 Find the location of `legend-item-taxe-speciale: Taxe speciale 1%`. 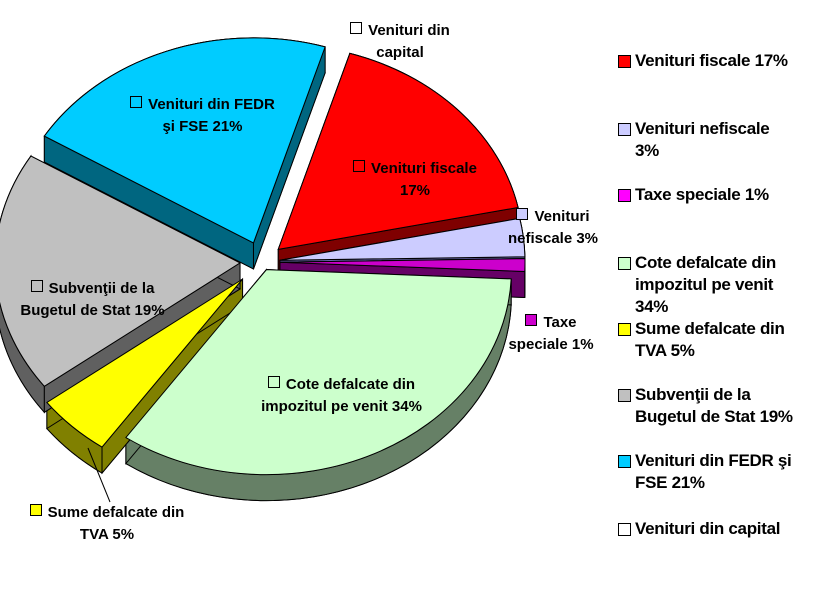

legend-item-taxe-speciale: Taxe speciale 1% is located at coordinates (717, 195).